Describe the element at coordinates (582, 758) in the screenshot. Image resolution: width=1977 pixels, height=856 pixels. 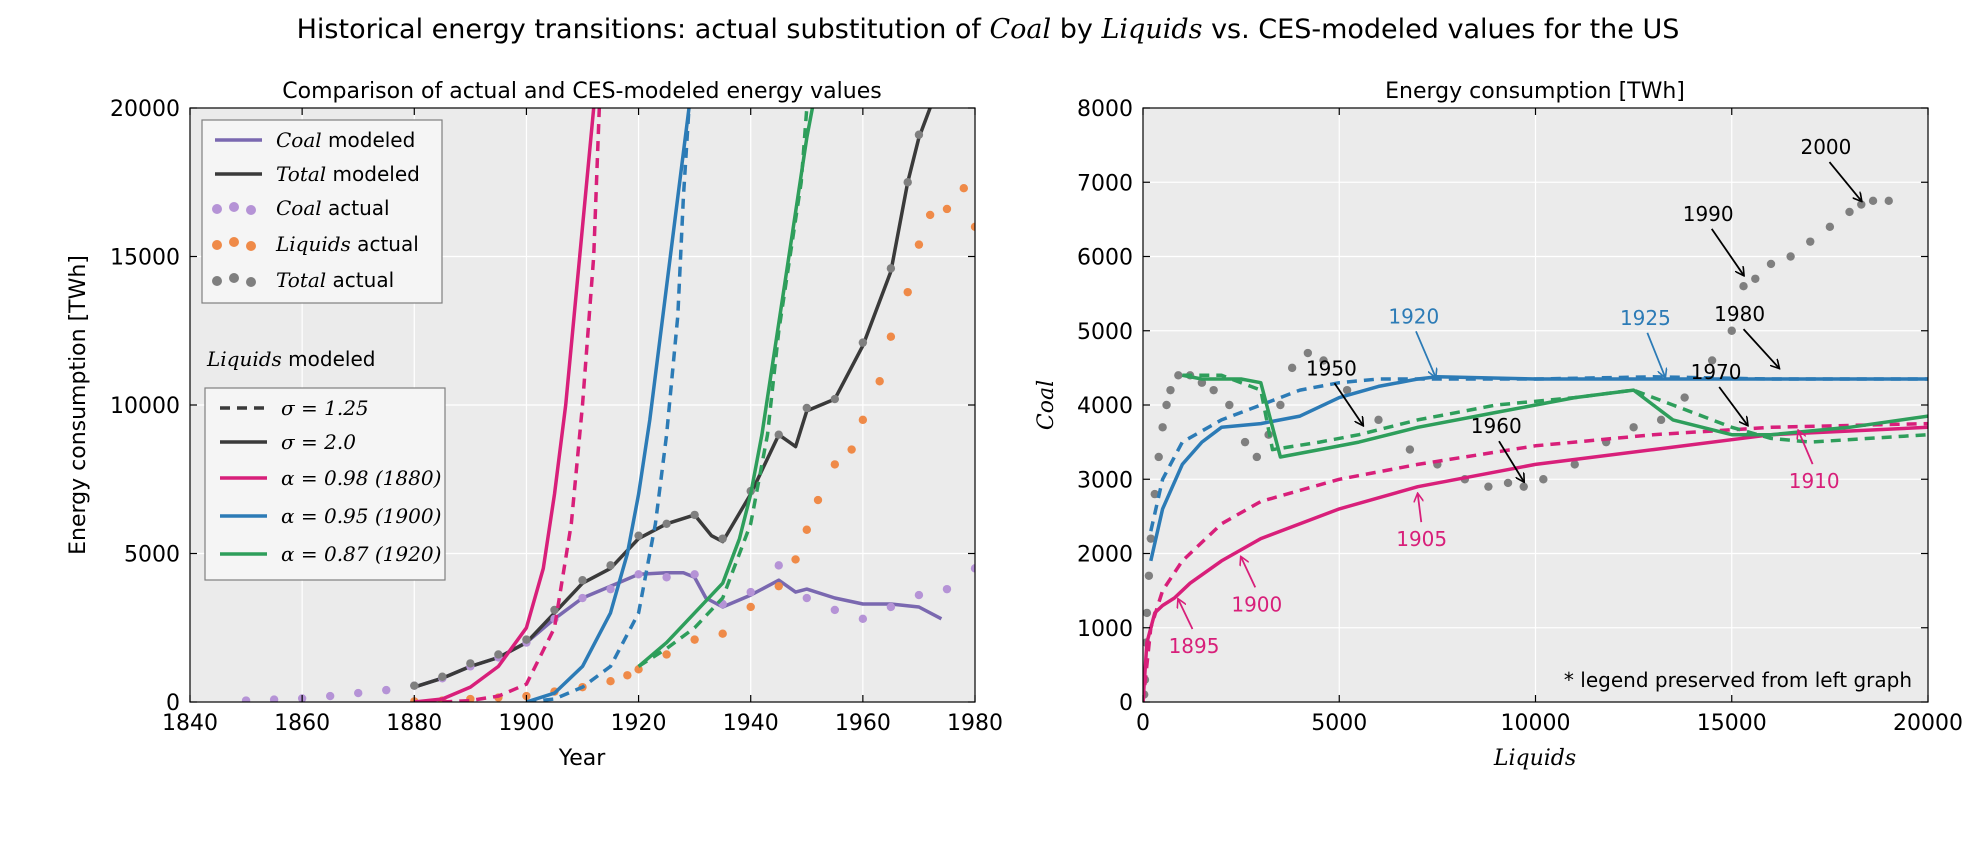
I see `left-x-axis-label: Year` at that location.